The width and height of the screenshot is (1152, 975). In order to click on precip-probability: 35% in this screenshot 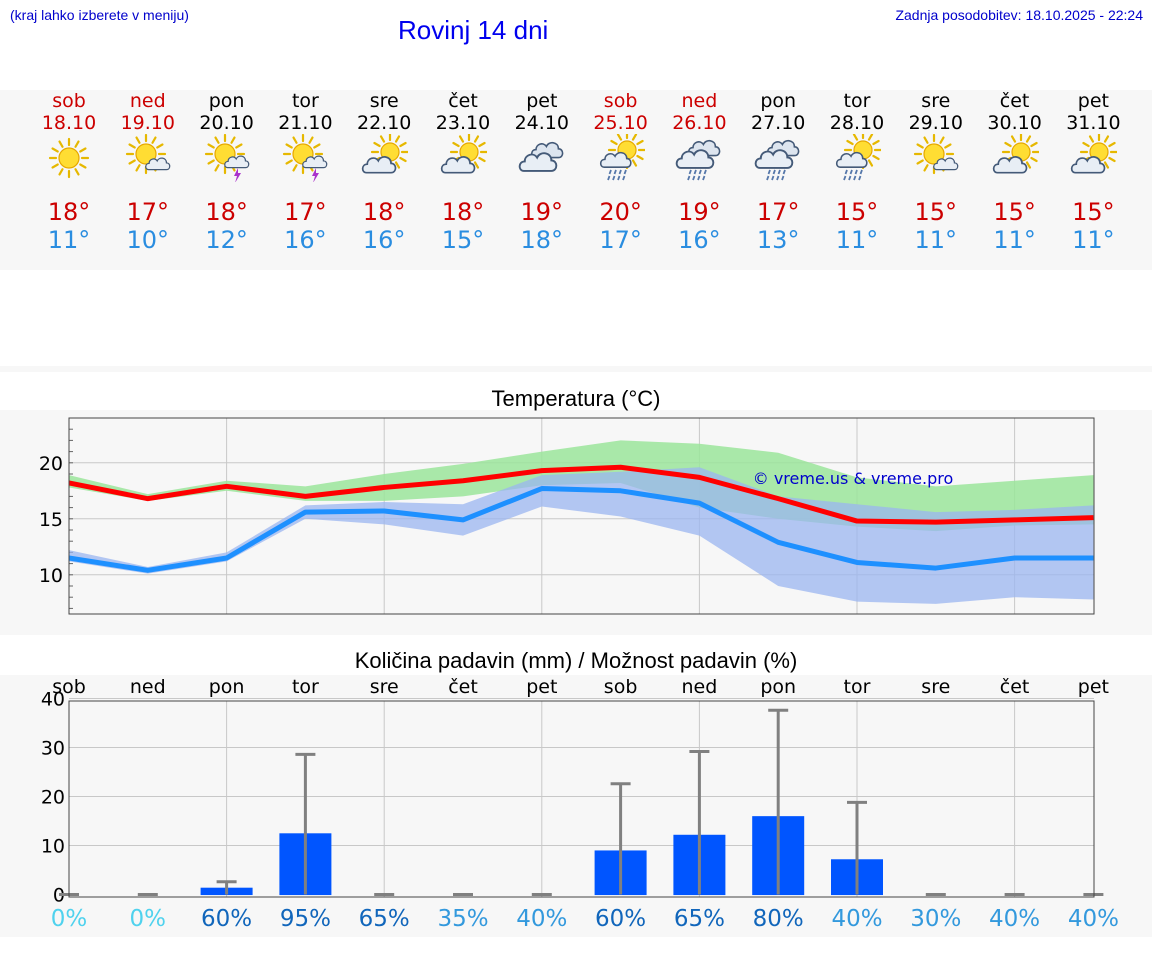, I will do `click(462, 919)`.